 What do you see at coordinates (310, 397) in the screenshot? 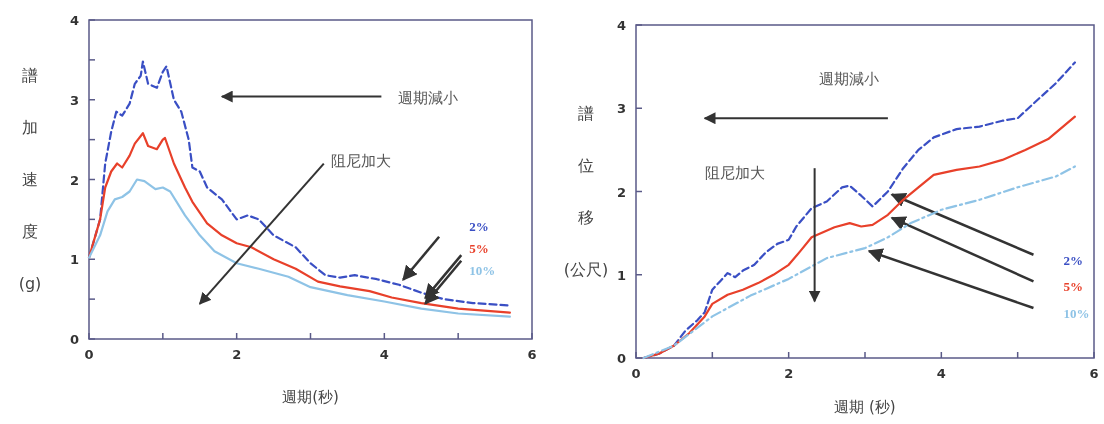
I see `x-axis-title: 週期(秒)` at bounding box center [310, 397].